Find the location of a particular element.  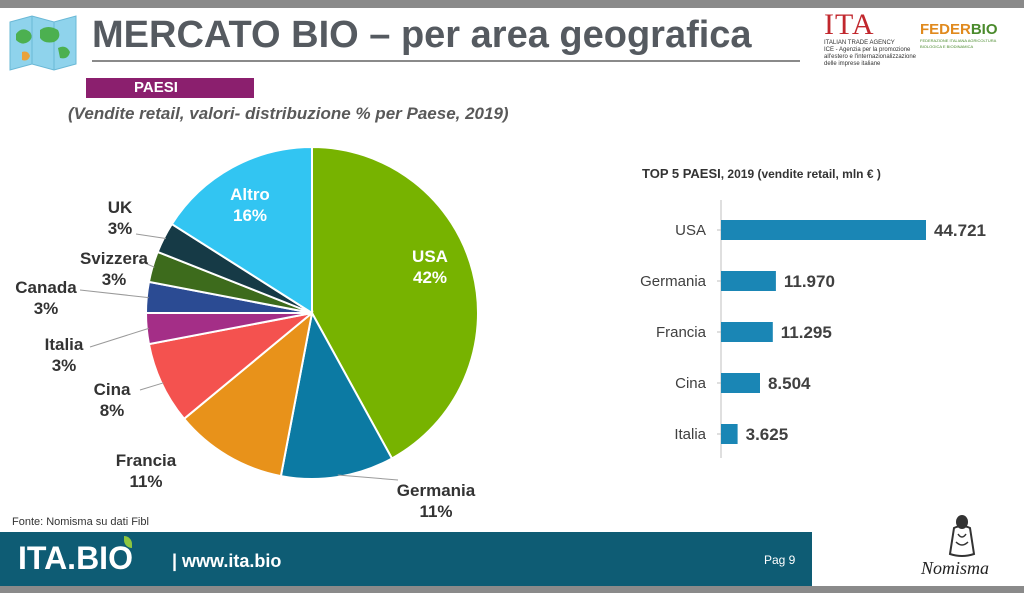

bar-value-cina: 8.504 is located at coordinates (789, 383).